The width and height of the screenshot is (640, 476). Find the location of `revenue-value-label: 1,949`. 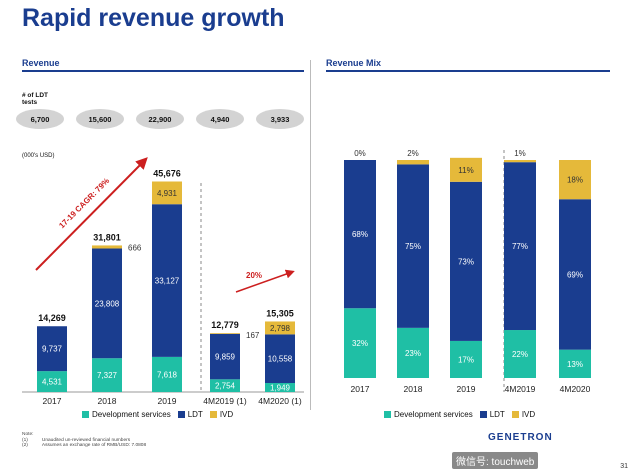

revenue-value-label: 1,949 is located at coordinates (280, 388).